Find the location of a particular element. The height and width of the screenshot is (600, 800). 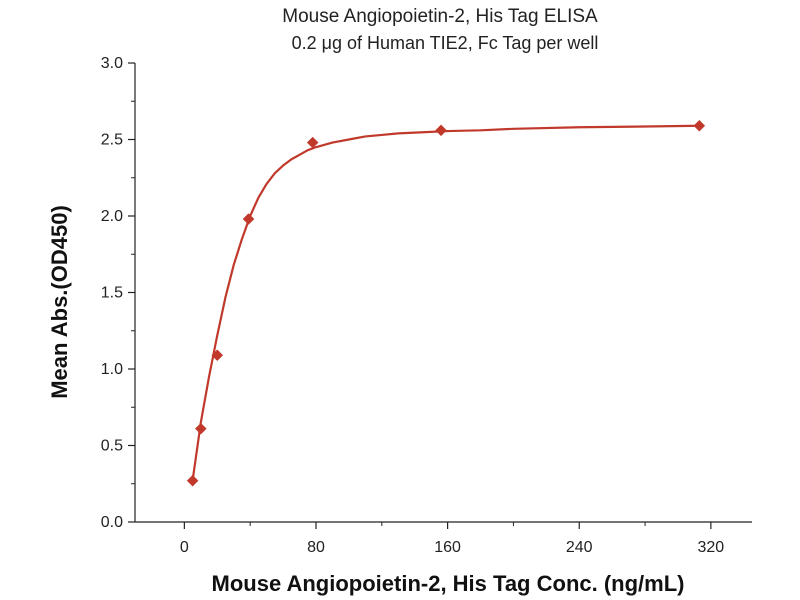

x-tick-label: 80 is located at coordinates (316, 547).